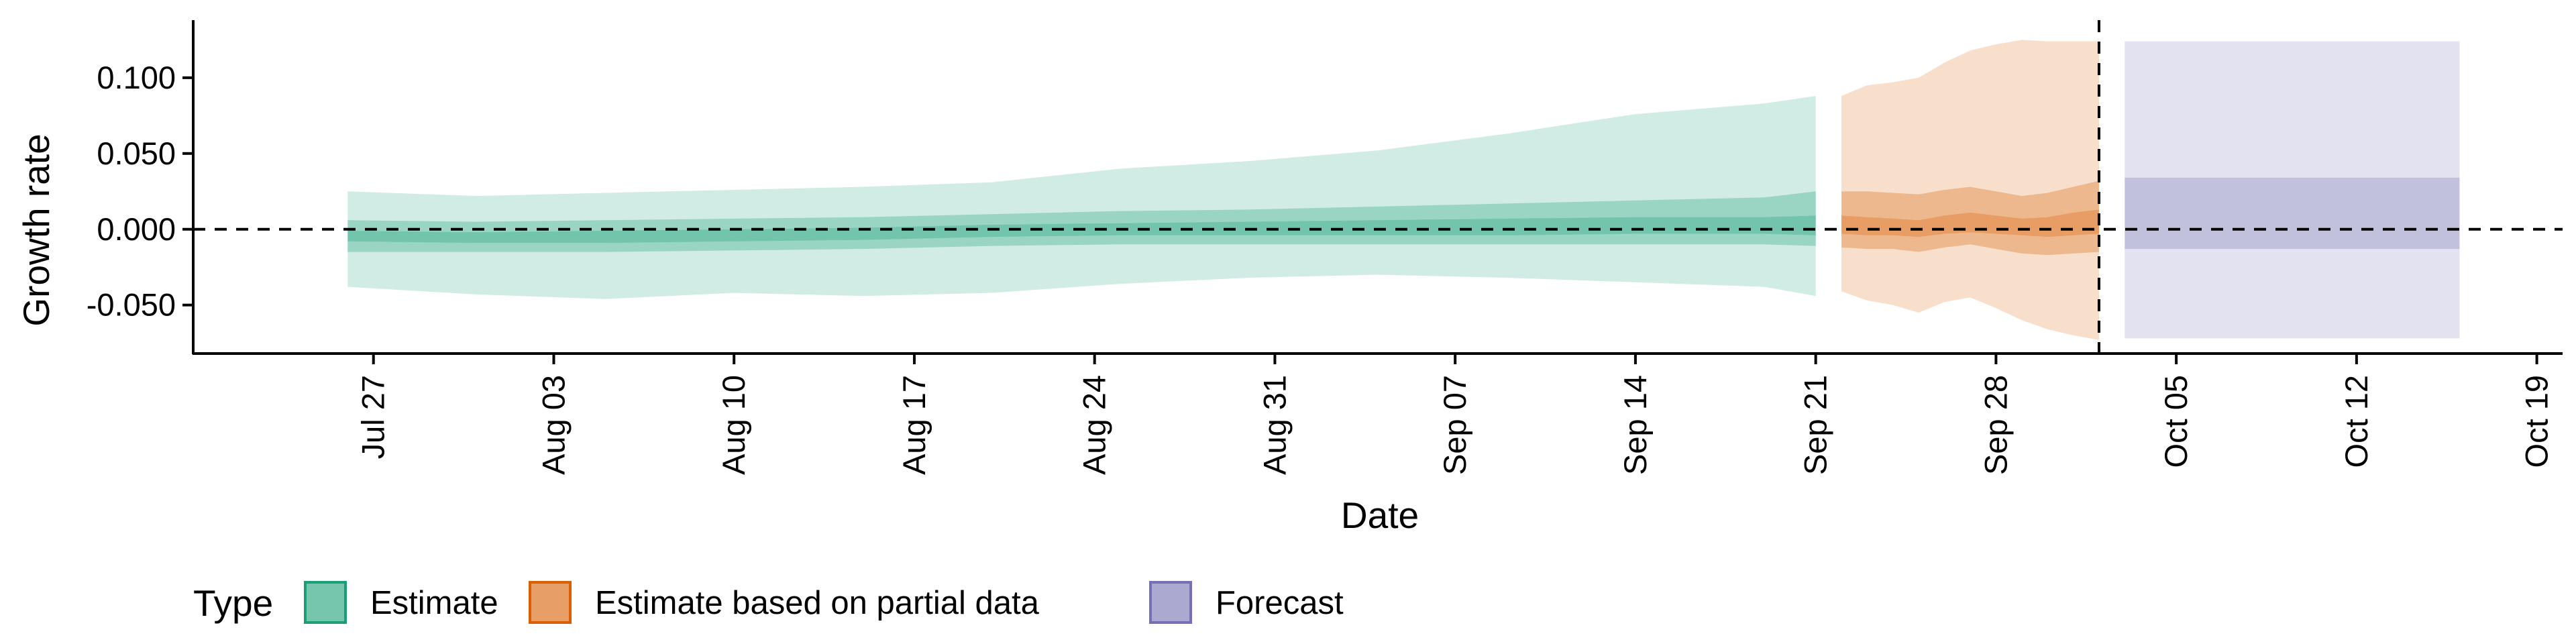 The image size is (2576, 644). Describe the element at coordinates (136, 77) in the screenshot. I see `y-tick-label: 0.100` at that location.